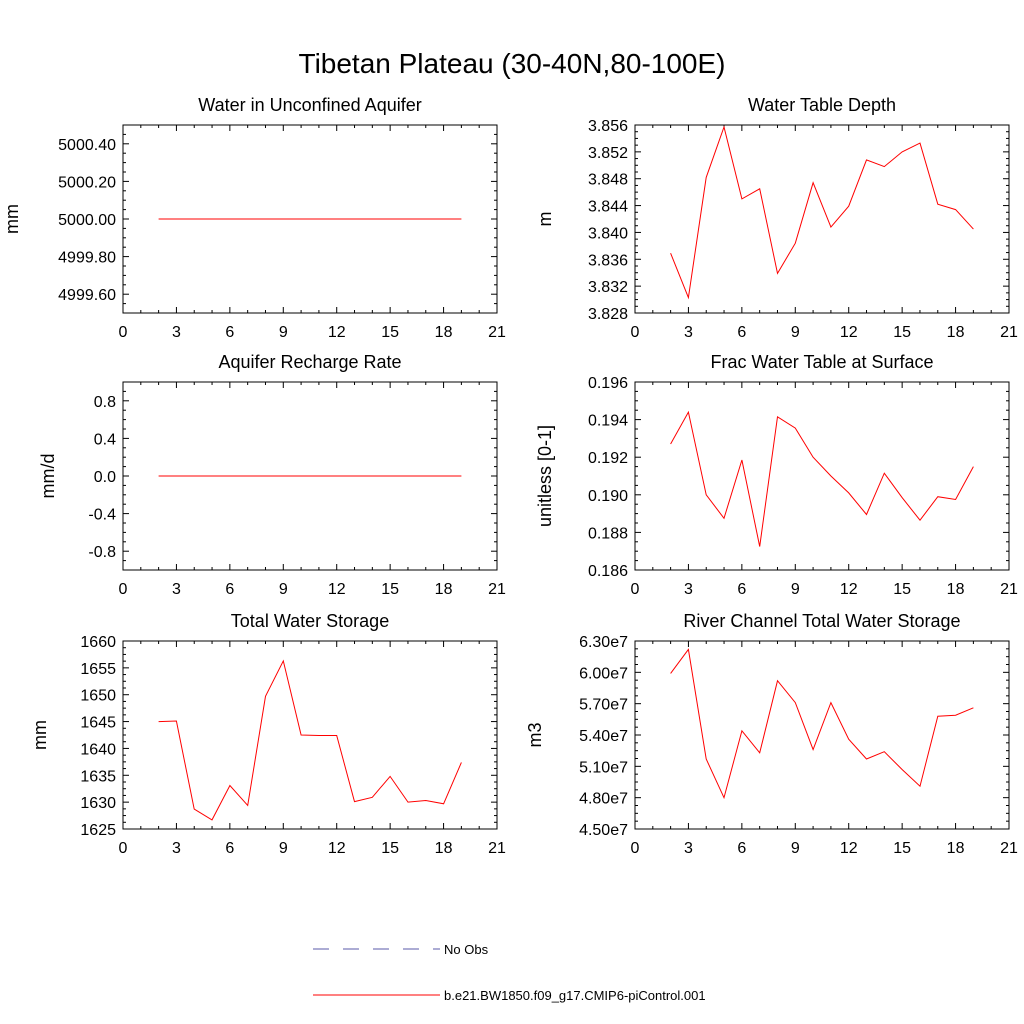  I want to click on y-tick-label: 3.836, so click(608, 260).